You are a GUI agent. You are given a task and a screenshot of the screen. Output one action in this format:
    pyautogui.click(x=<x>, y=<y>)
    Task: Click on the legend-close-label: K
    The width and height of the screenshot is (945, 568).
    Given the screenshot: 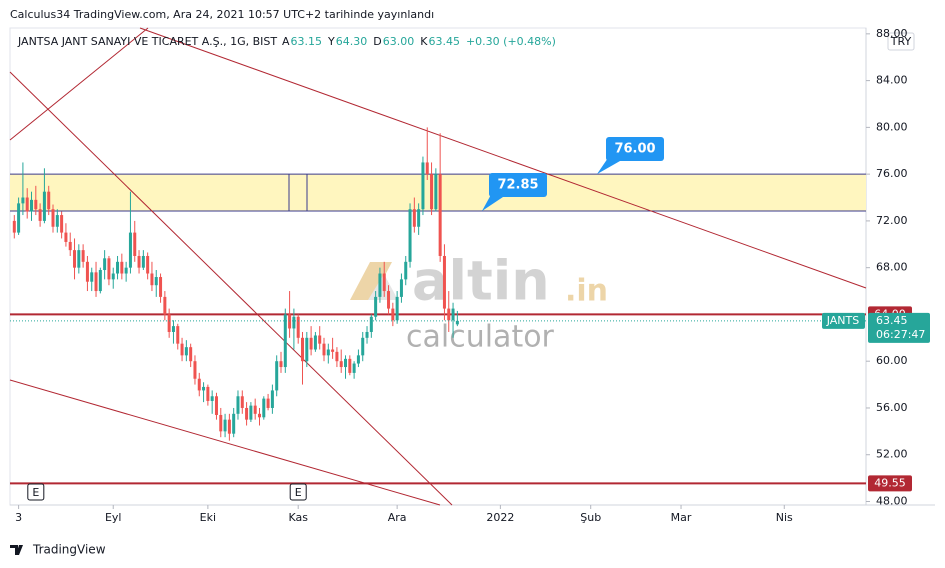 What is the action you would take?
    pyautogui.click(x=424, y=41)
    